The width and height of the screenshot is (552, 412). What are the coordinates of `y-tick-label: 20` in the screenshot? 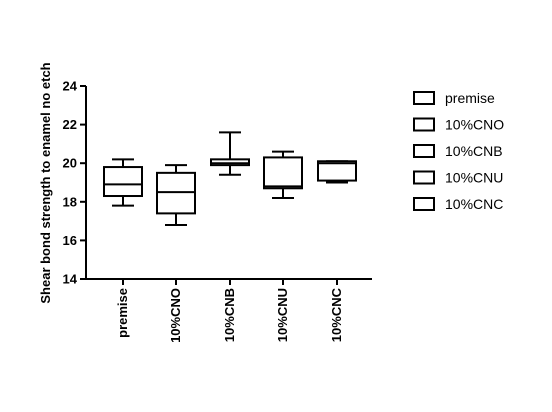 It's located at (70, 163).